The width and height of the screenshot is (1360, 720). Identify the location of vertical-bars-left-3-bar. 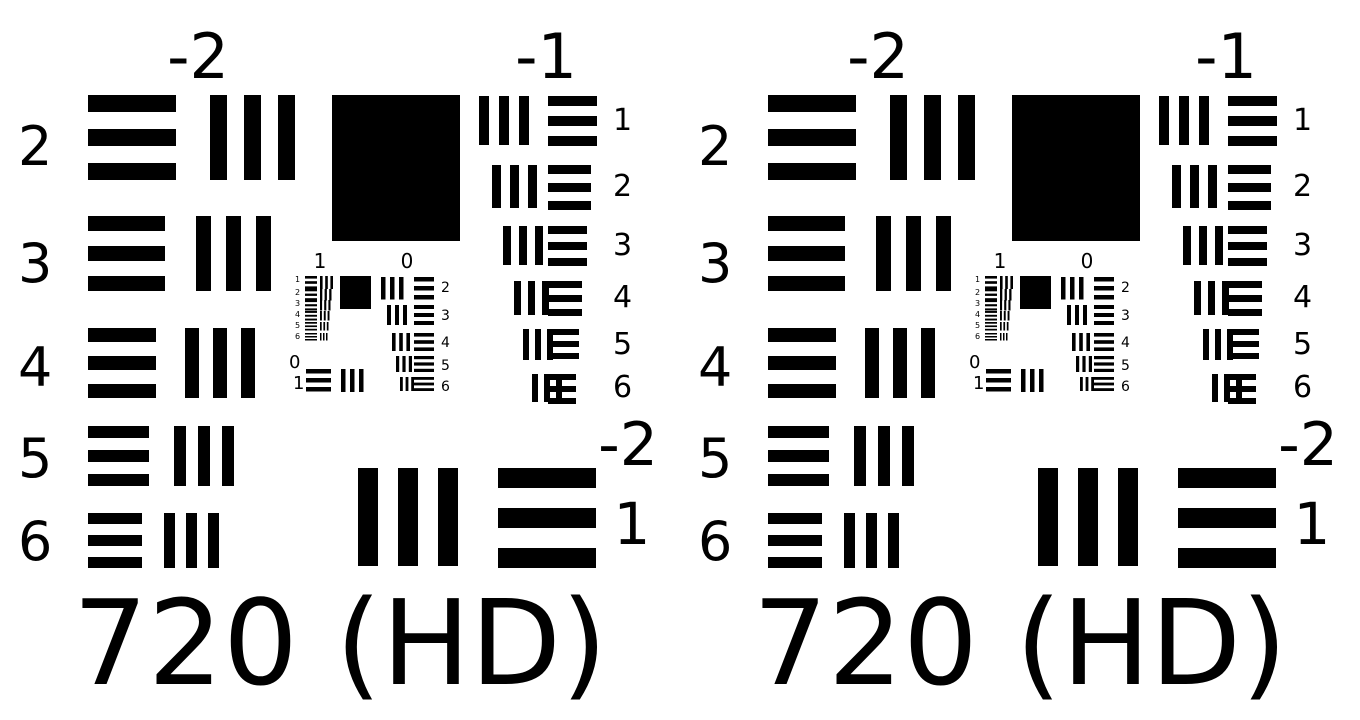
(908, 456).